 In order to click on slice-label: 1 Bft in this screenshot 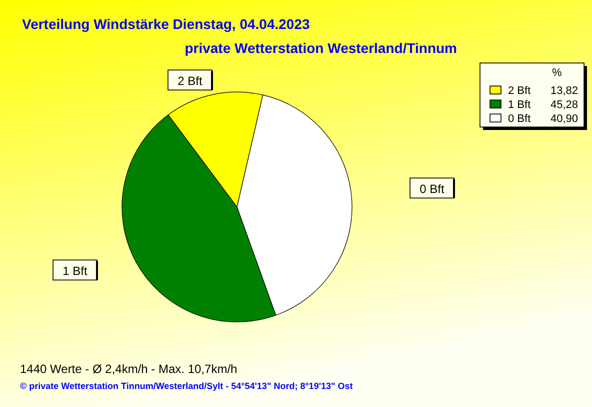, I will do `click(75, 271)`.